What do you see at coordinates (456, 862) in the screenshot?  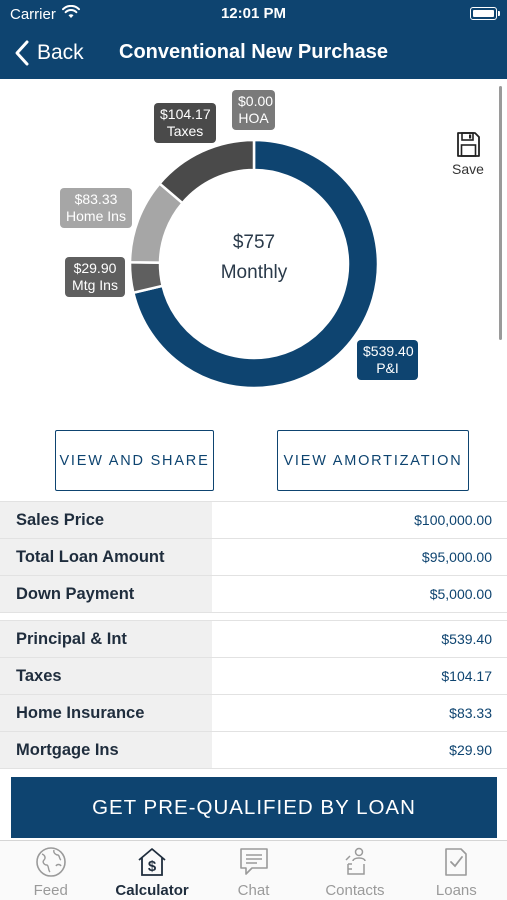 I see `document-check-icon` at bounding box center [456, 862].